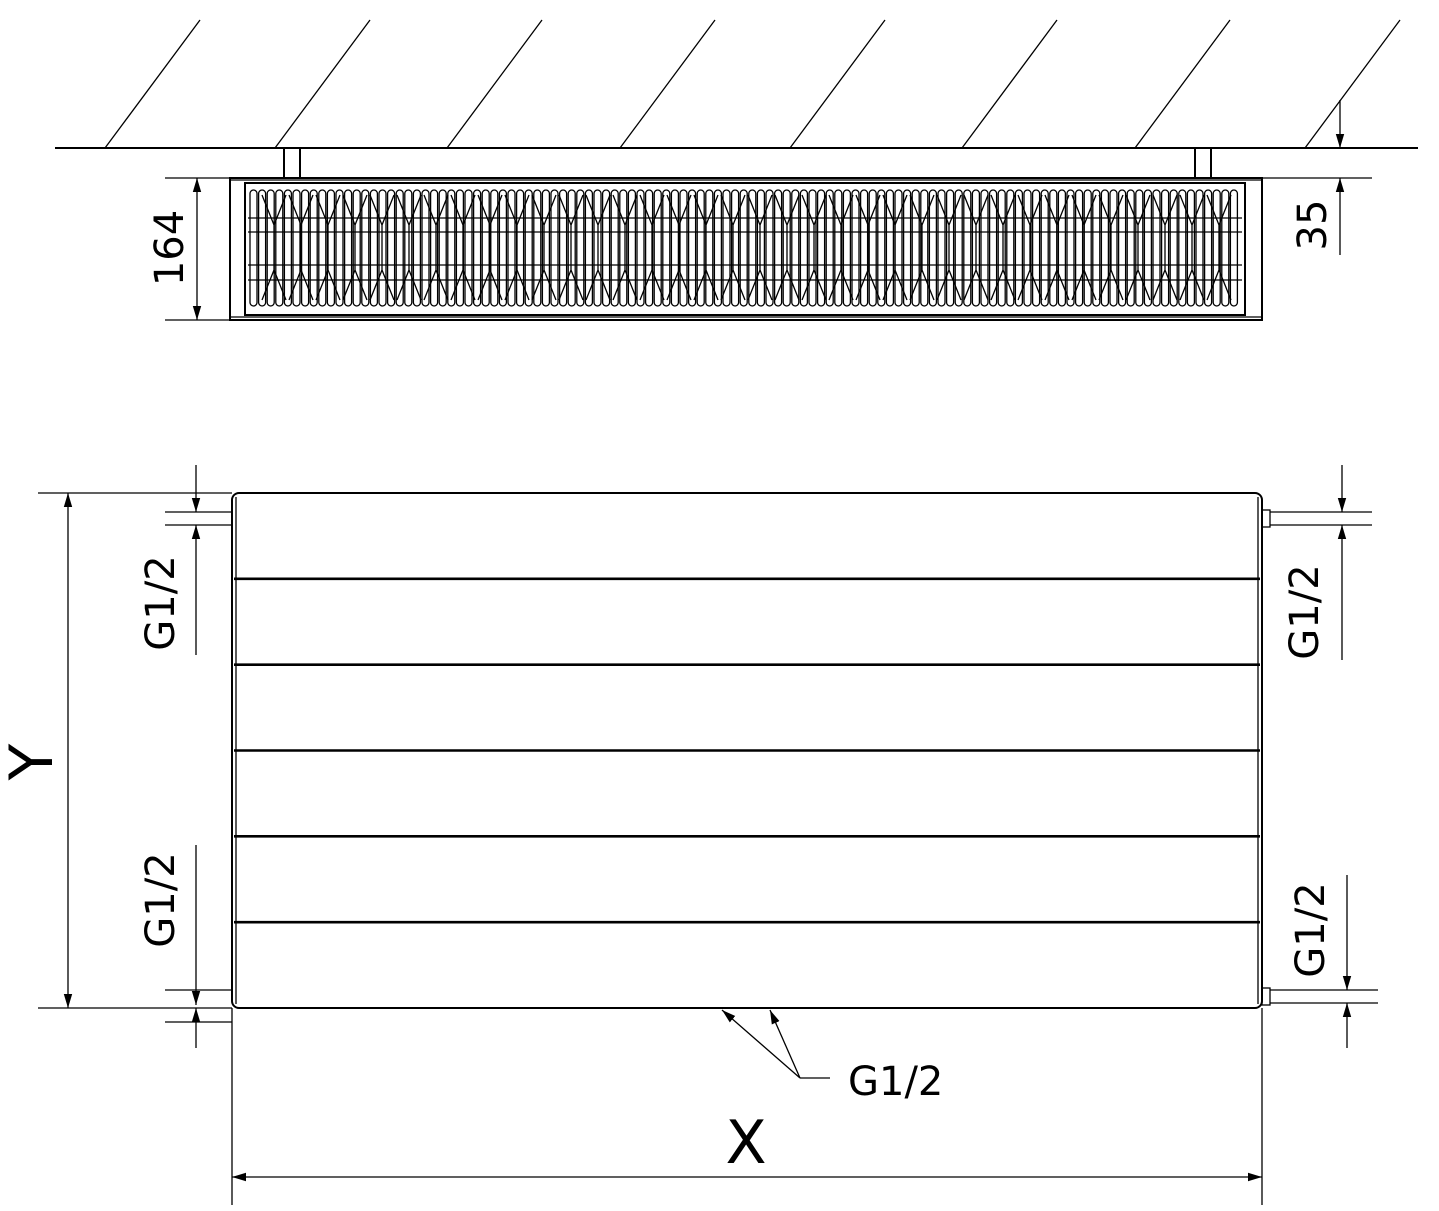  What do you see at coordinates (745, 1143) in the screenshot?
I see `width-label: X` at bounding box center [745, 1143].